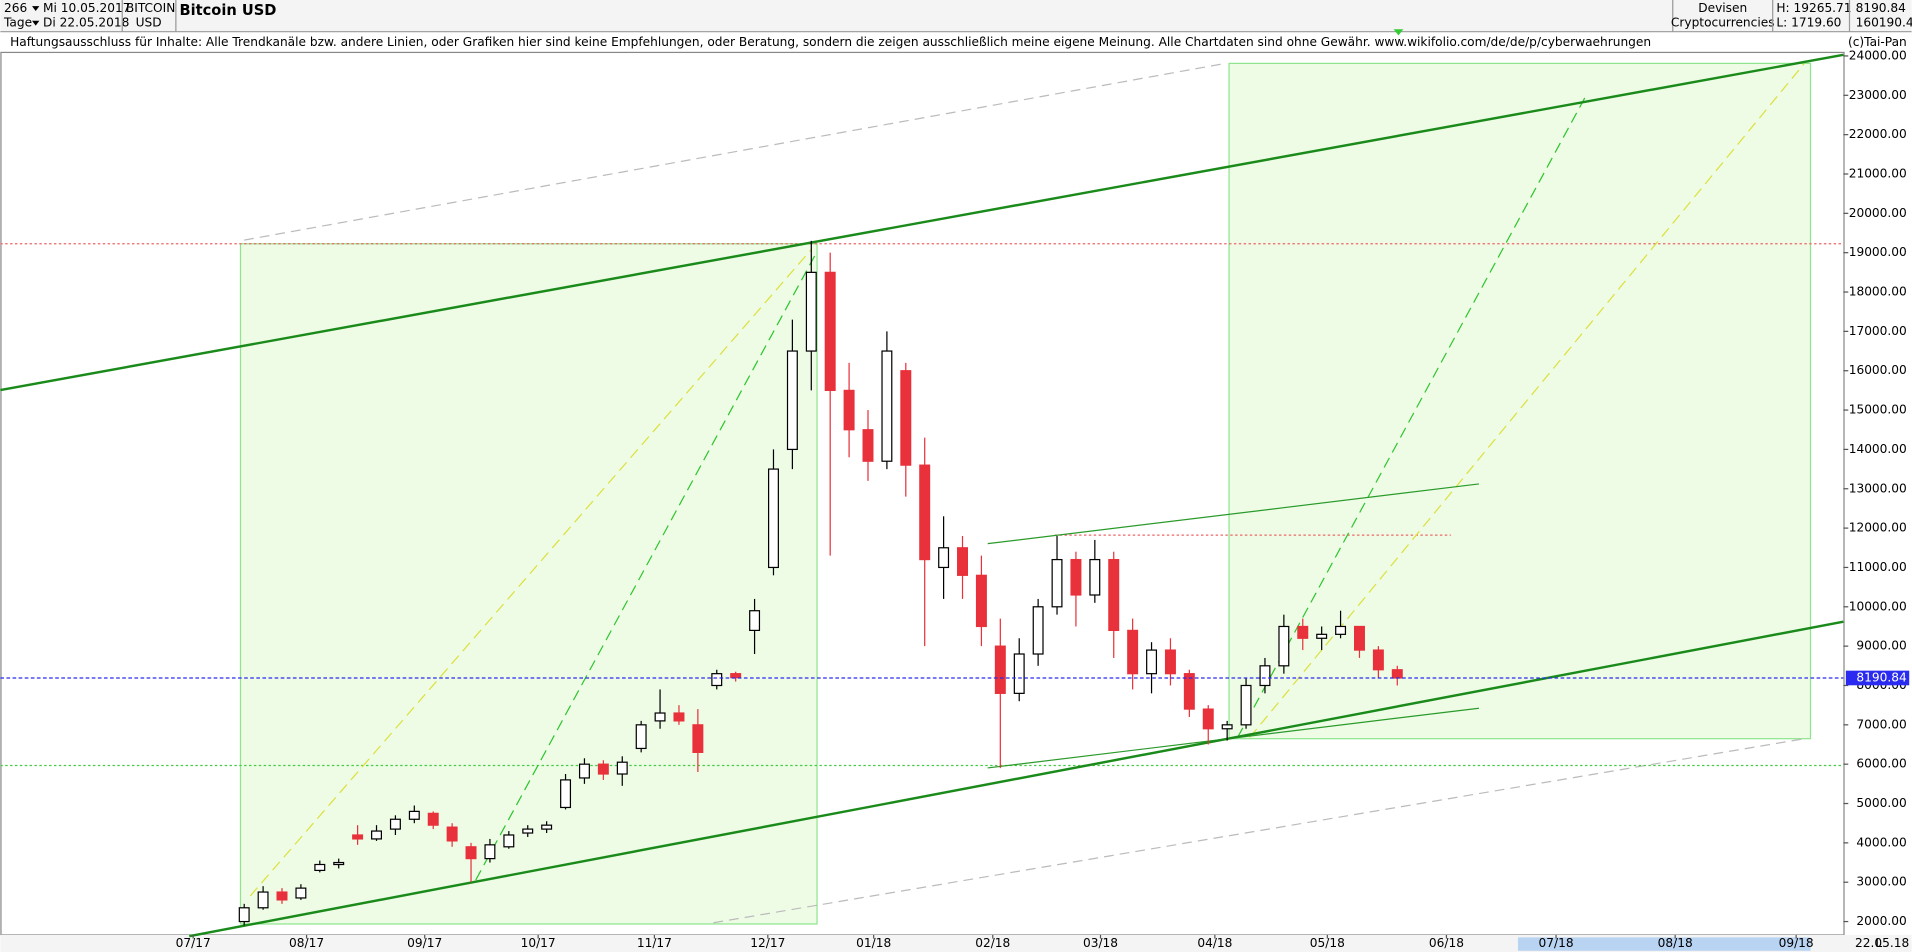 The width and height of the screenshot is (1912, 952). I want to click on x-tick-label: 06/18, so click(1446, 943).